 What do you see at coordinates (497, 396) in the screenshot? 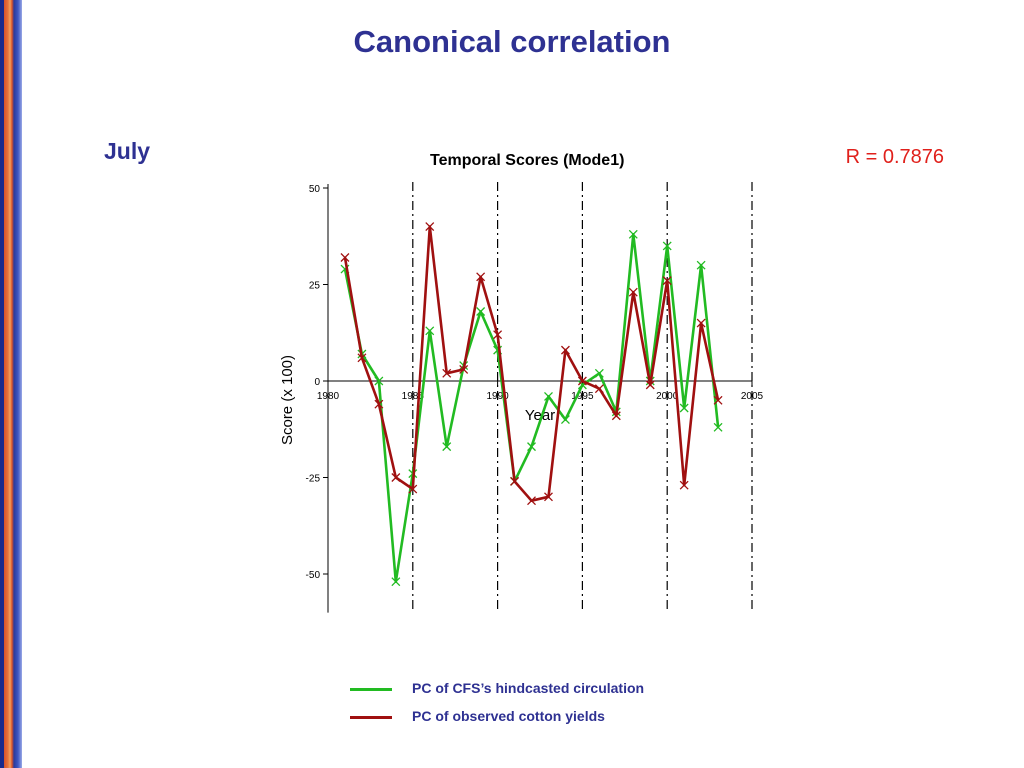
I see `x-tick-label-1990: 1990` at bounding box center [497, 396].